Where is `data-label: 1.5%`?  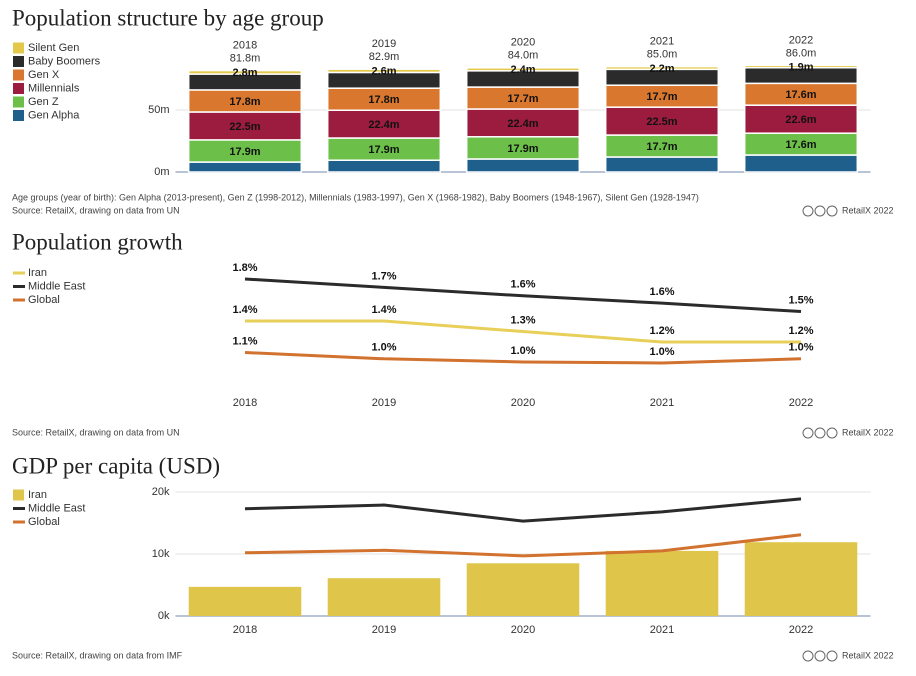 data-label: 1.5% is located at coordinates (800, 300).